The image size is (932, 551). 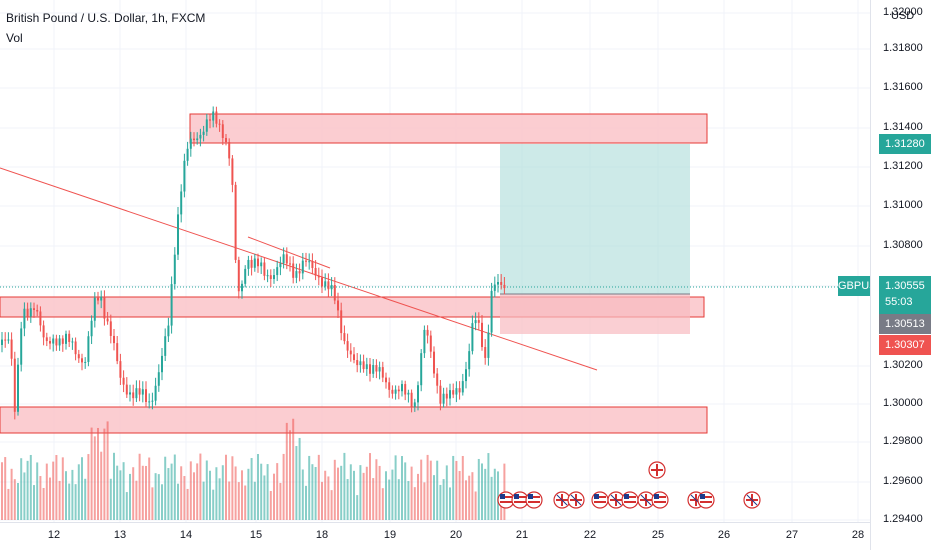 What do you see at coordinates (629, 485) in the screenshot?
I see `economic-events` at bounding box center [629, 485].